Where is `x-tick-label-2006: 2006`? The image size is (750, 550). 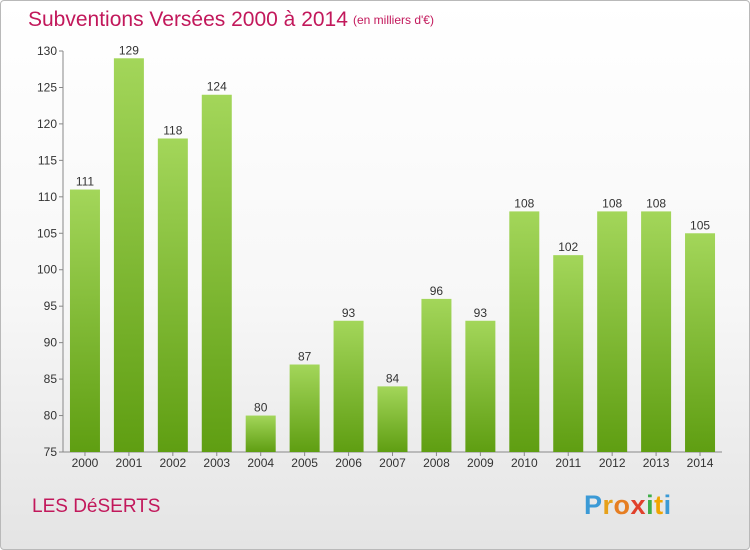 x-tick-label-2006: 2006 is located at coordinates (348, 463).